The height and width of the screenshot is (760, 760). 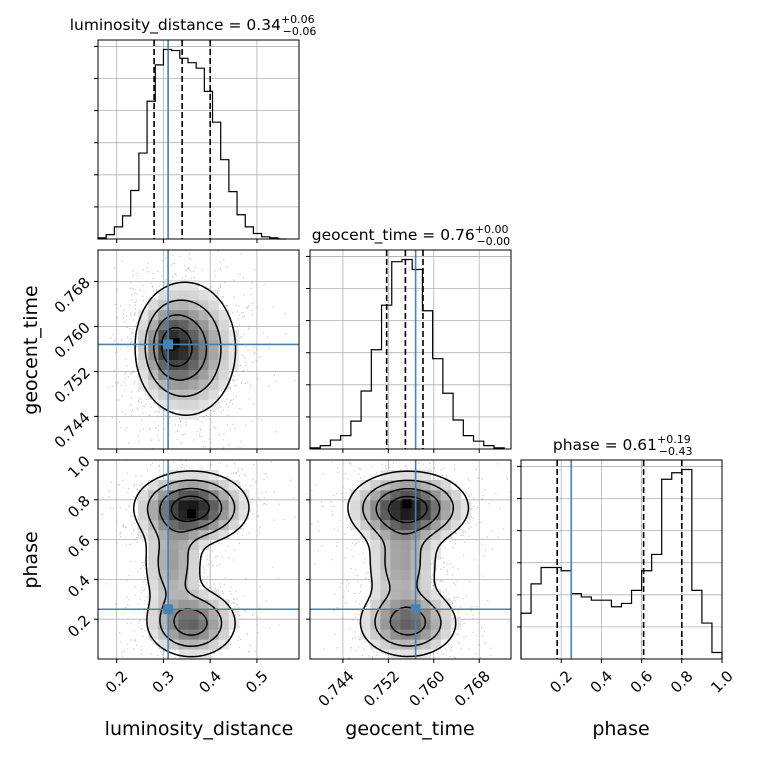 I want to click on joint-content-luminosity_distance-geocent_time, so click(x=198, y=349).